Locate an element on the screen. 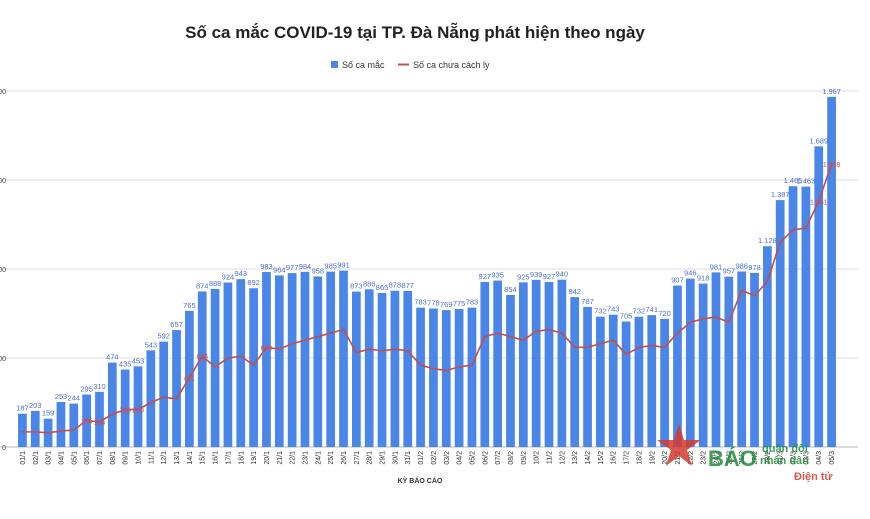  star-icon is located at coordinates (679, 445).